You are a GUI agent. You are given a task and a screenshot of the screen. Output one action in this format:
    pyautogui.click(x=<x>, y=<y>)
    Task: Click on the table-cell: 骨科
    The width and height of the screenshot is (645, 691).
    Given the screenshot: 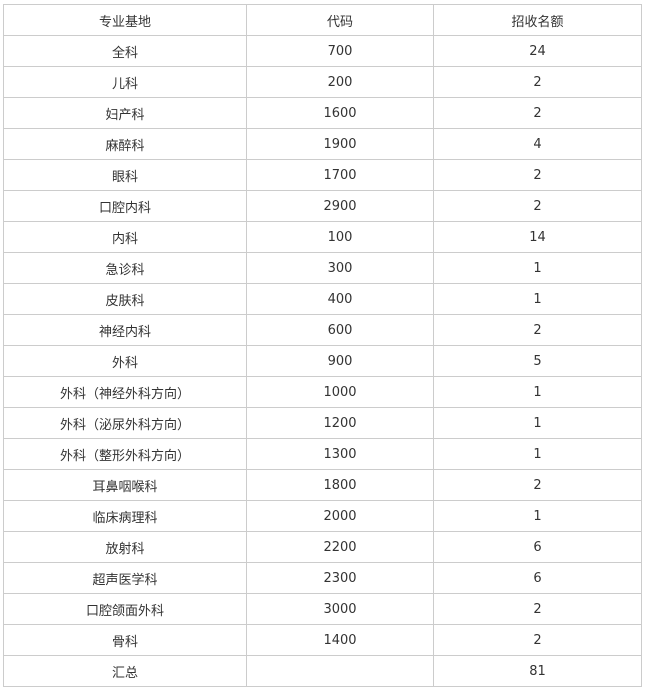 What is the action you would take?
    pyautogui.click(x=125, y=640)
    